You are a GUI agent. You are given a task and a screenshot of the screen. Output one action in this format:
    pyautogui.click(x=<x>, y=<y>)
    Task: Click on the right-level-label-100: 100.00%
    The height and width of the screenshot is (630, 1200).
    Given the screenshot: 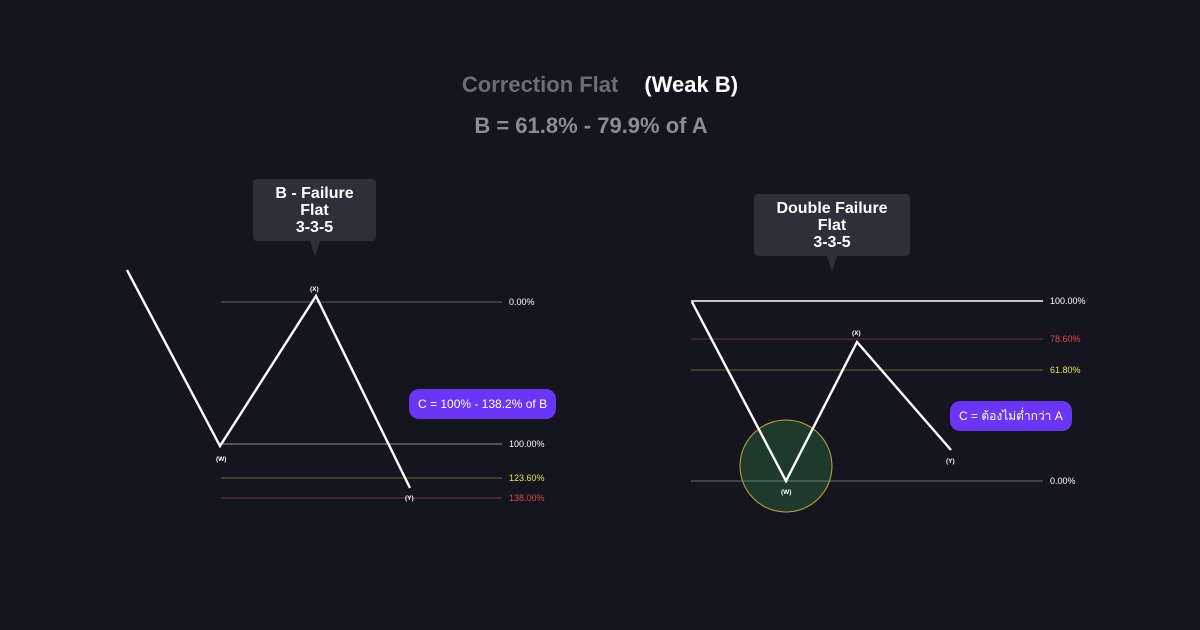 What is the action you would take?
    pyautogui.click(x=1068, y=301)
    